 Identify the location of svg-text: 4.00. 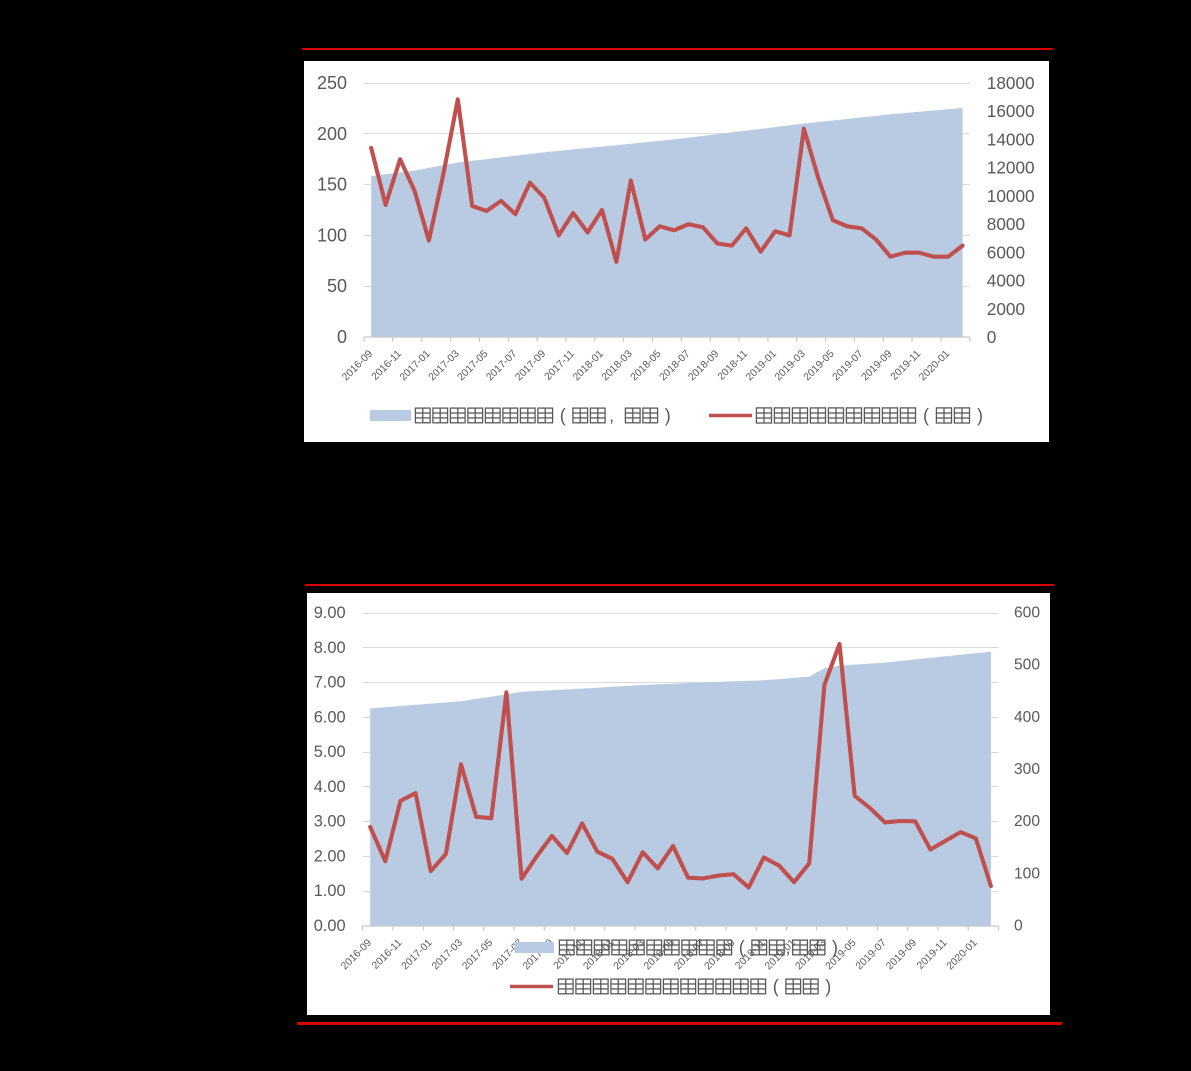
(330, 787).